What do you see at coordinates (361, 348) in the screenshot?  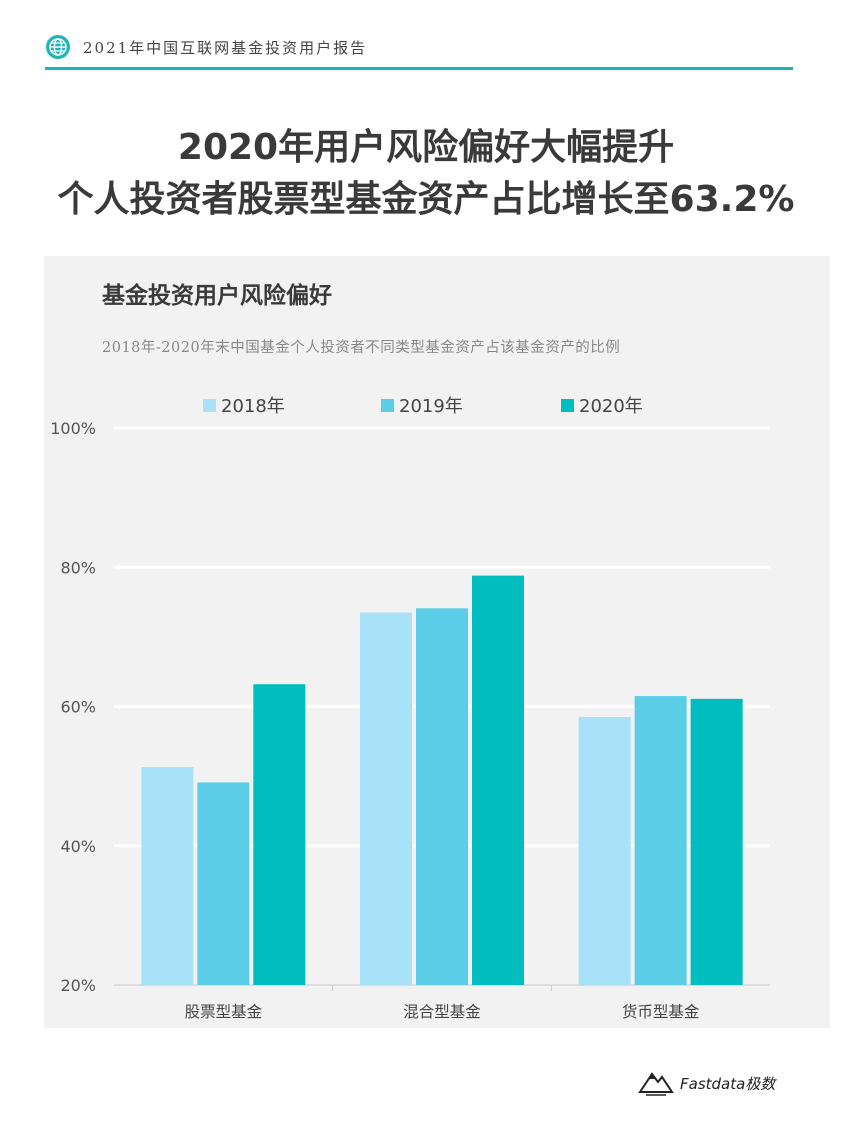 I see `chart-subtitle: 2018年-2020年末中国基金个人投资者不同类型基金资产占该基金资产的比例` at bounding box center [361, 348].